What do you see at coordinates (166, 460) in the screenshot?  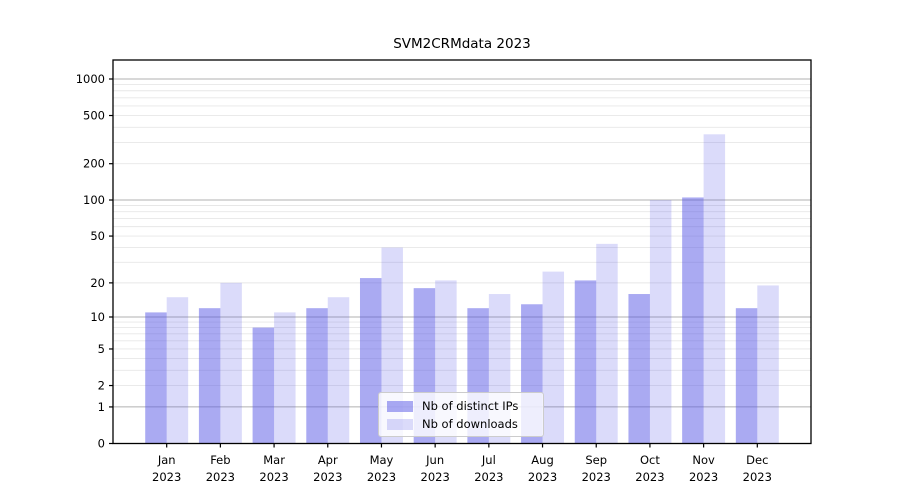 I see `x-tick-label-month: Jan` at bounding box center [166, 460].